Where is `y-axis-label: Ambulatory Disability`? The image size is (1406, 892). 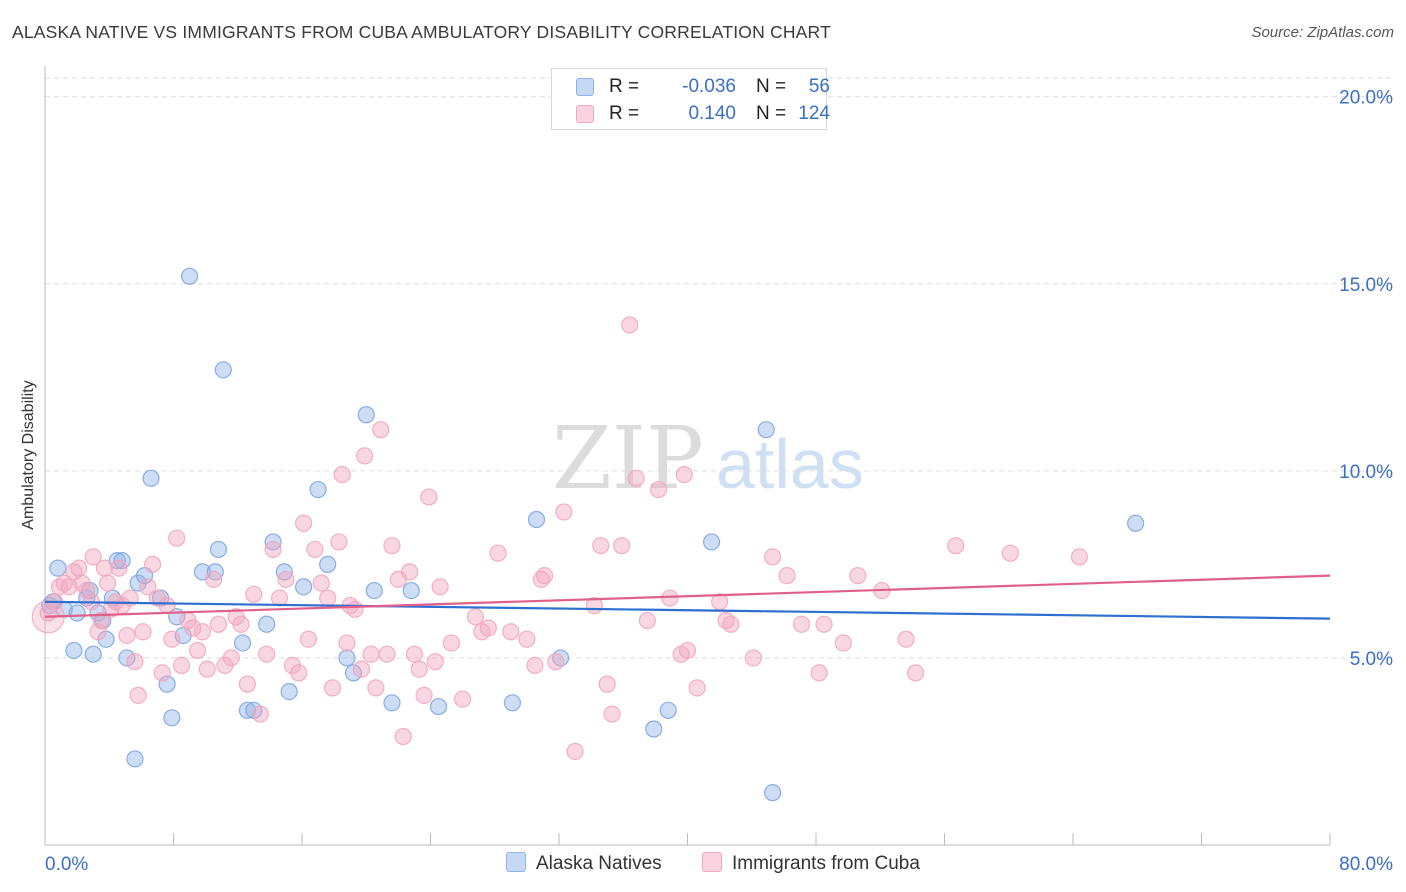
y-axis-label: Ambulatory Disability is located at coordinates (28, 455).